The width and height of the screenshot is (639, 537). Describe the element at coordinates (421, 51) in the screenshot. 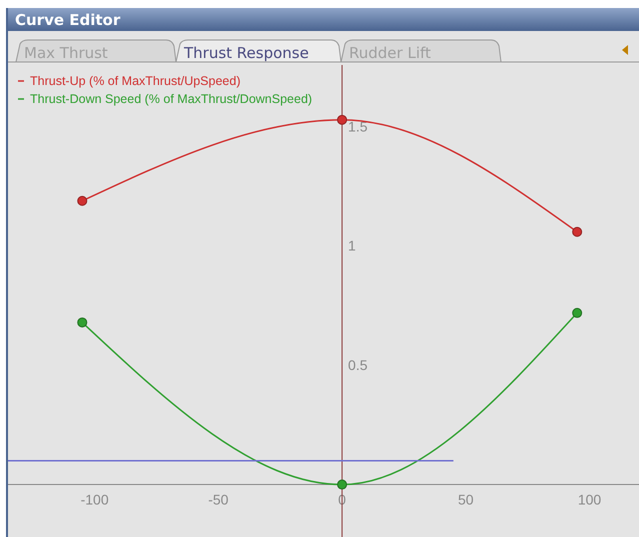

I see `tab: Rudder Lift` at that location.